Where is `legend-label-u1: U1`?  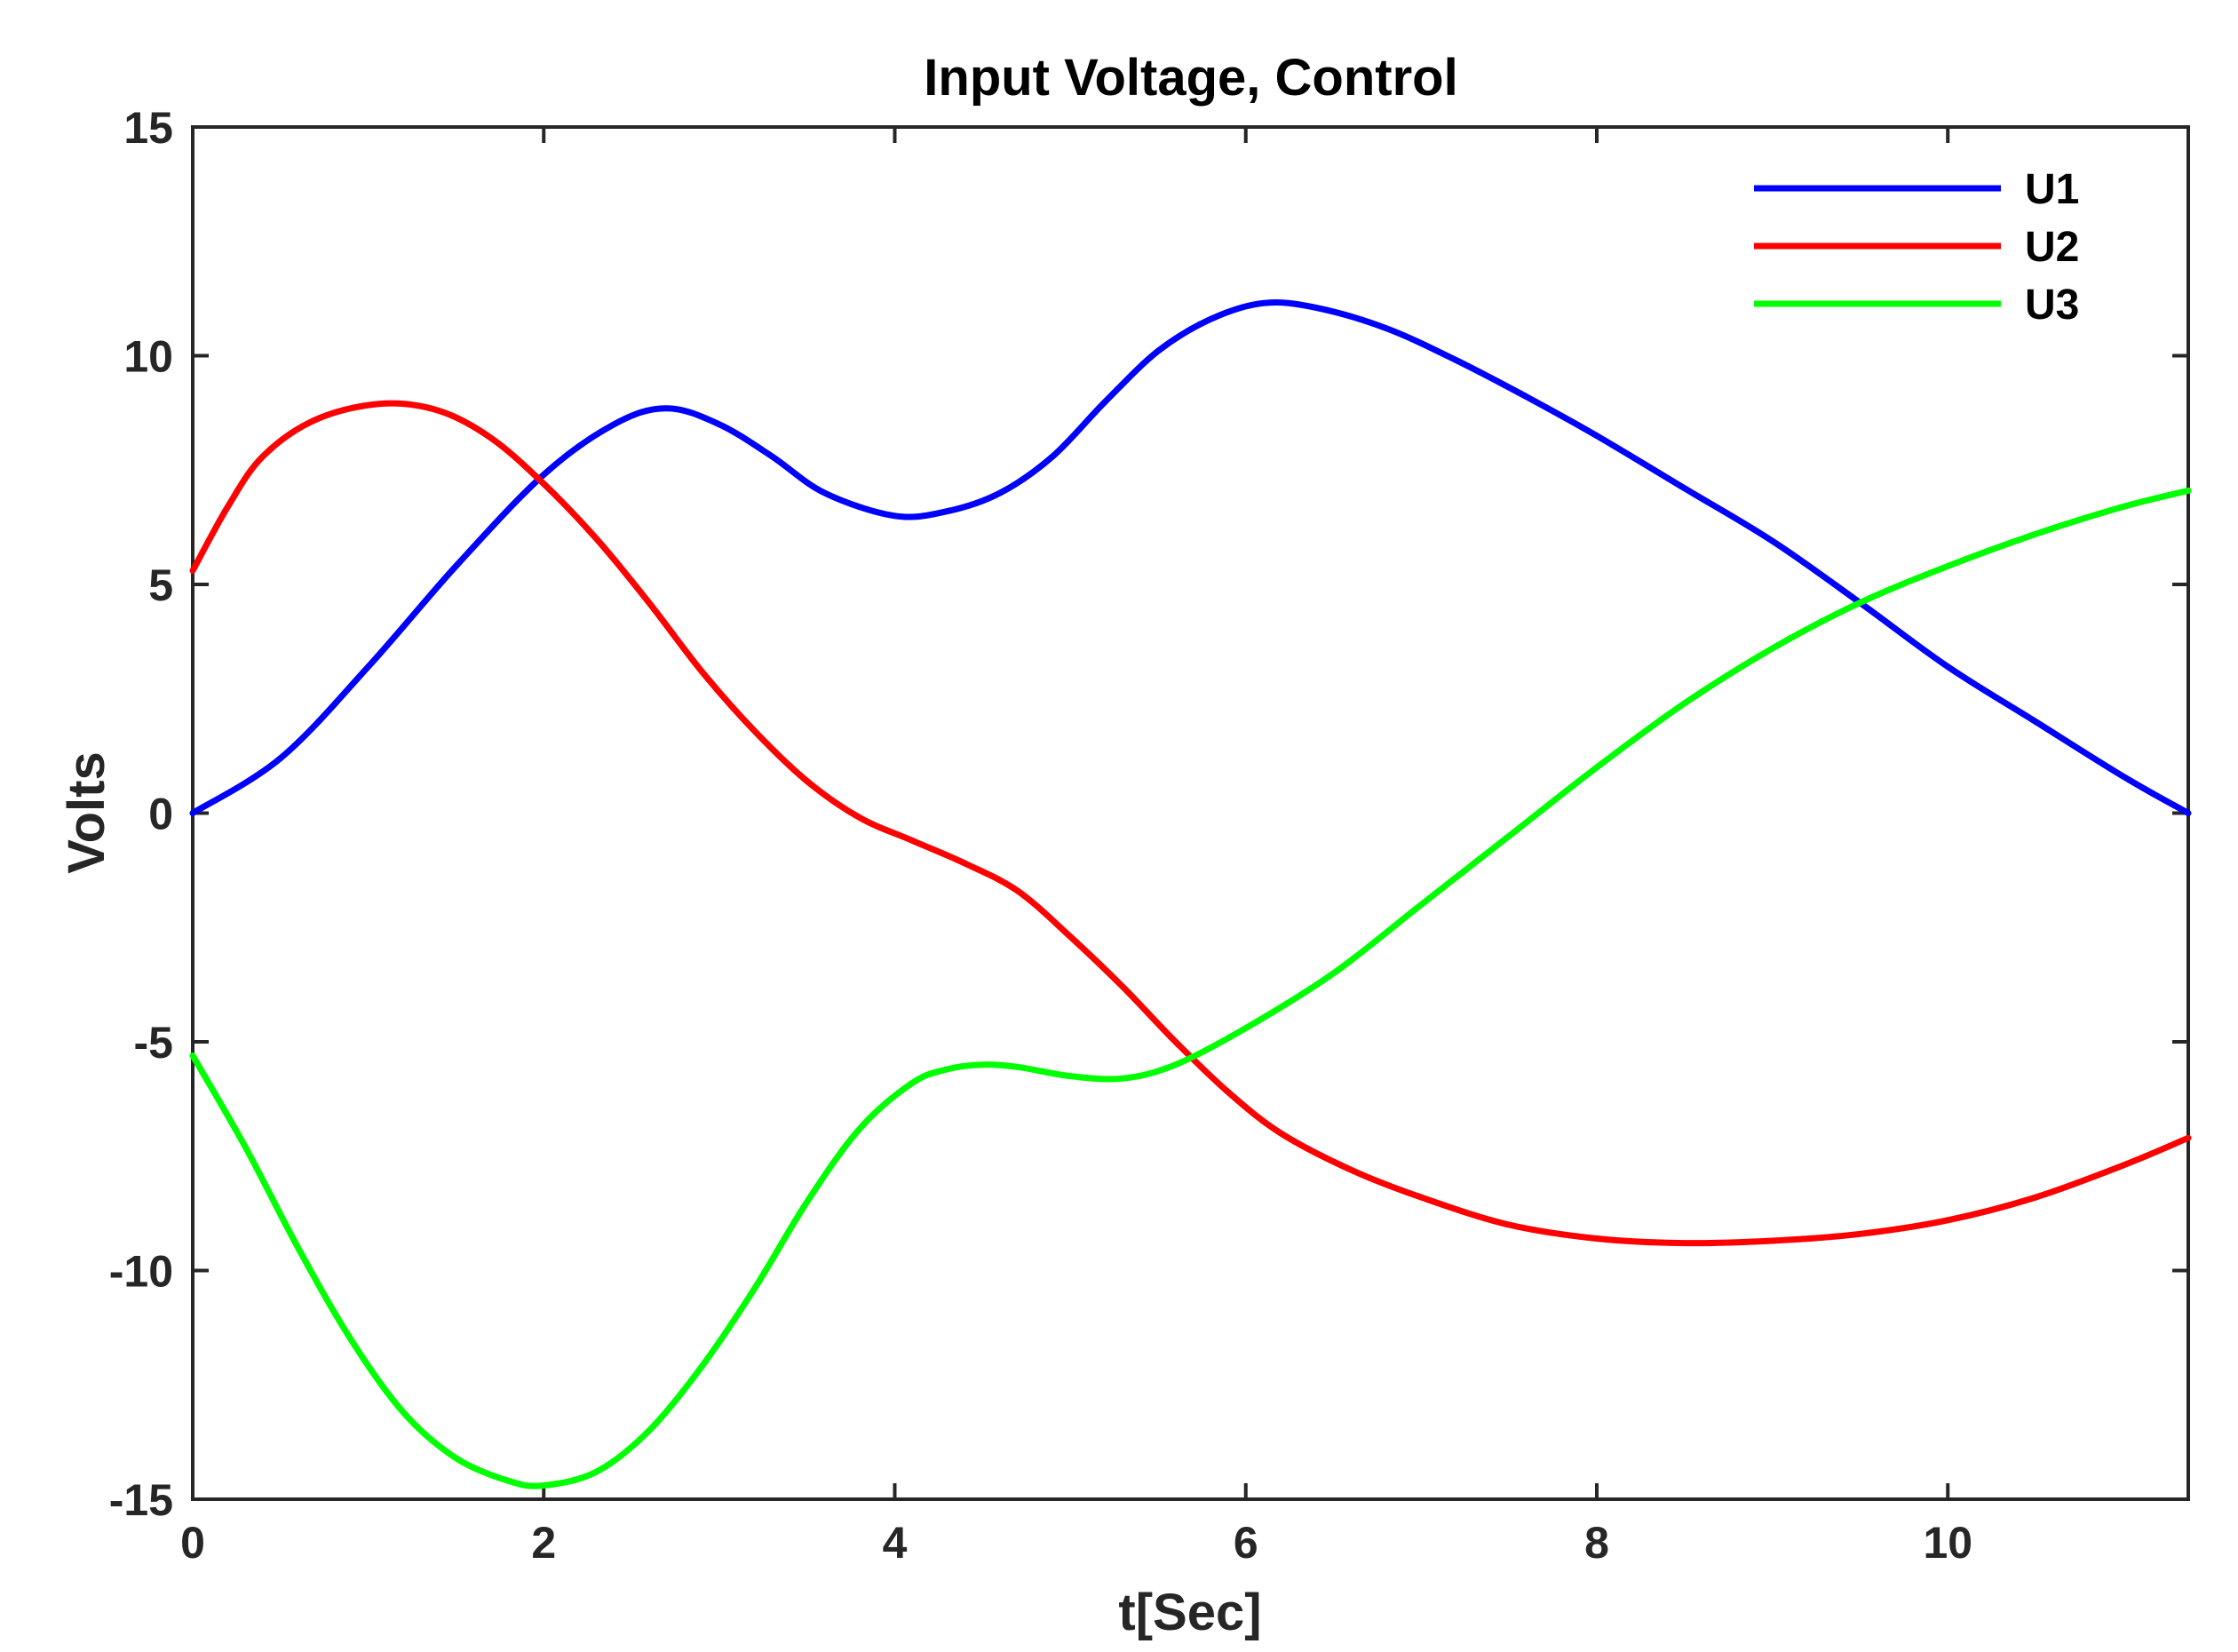
legend-label-u1: U1 is located at coordinates (2052, 189).